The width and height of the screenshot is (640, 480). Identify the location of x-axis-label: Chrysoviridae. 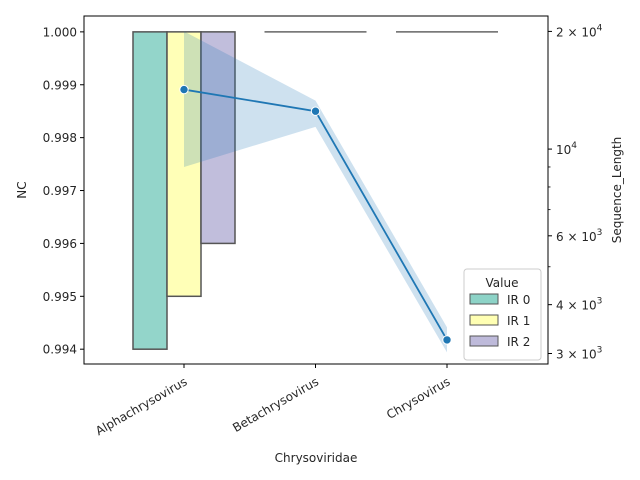
(316, 458).